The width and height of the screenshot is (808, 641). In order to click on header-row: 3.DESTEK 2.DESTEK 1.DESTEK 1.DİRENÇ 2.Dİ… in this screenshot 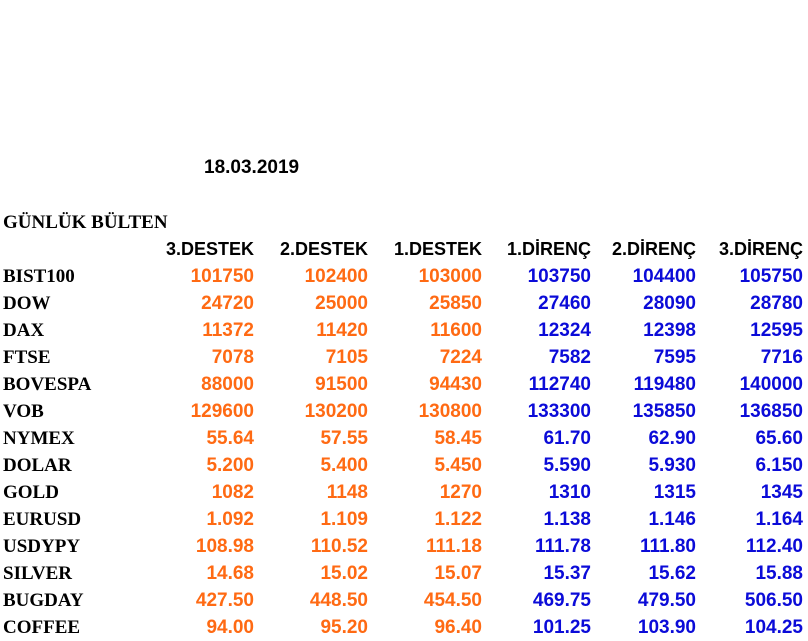, I will do `click(401, 249)`.